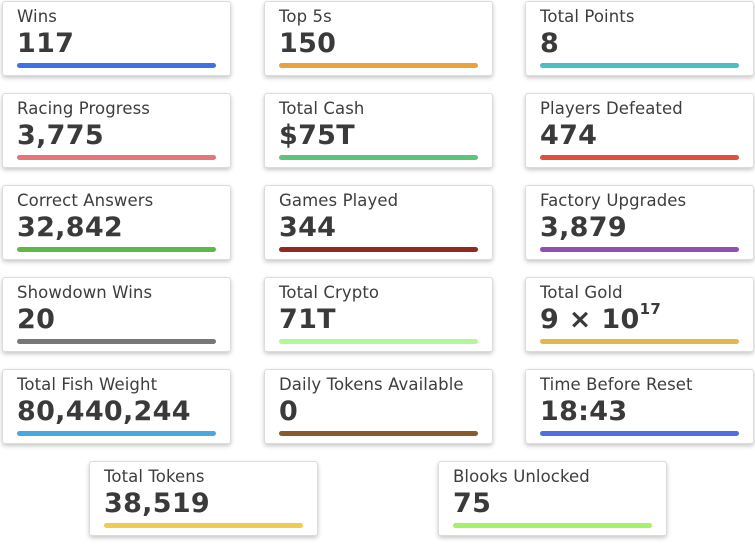  I want to click on stat-card-correct-answers: Correct Answers 32,842, so click(116, 222).